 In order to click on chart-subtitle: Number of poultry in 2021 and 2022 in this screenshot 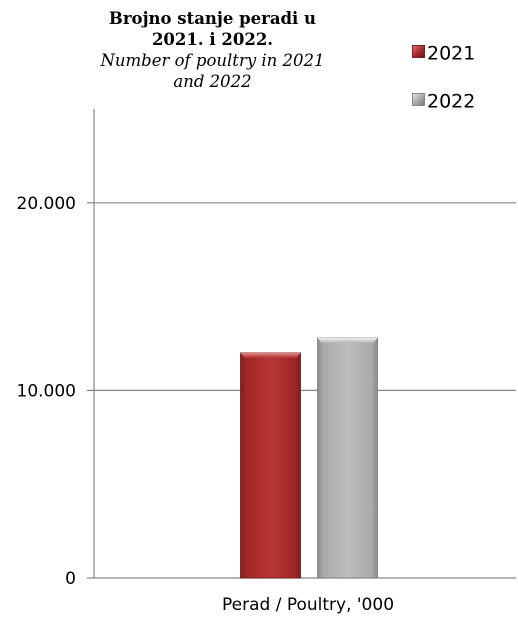, I will do `click(212, 71)`.